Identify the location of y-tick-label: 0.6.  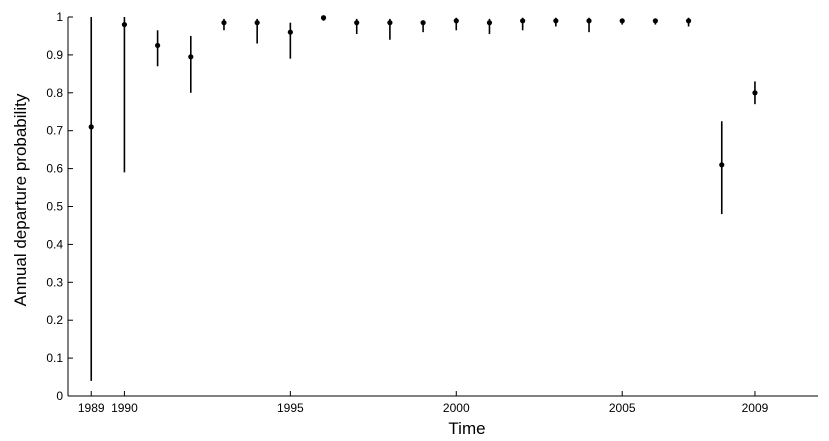
(54, 169).